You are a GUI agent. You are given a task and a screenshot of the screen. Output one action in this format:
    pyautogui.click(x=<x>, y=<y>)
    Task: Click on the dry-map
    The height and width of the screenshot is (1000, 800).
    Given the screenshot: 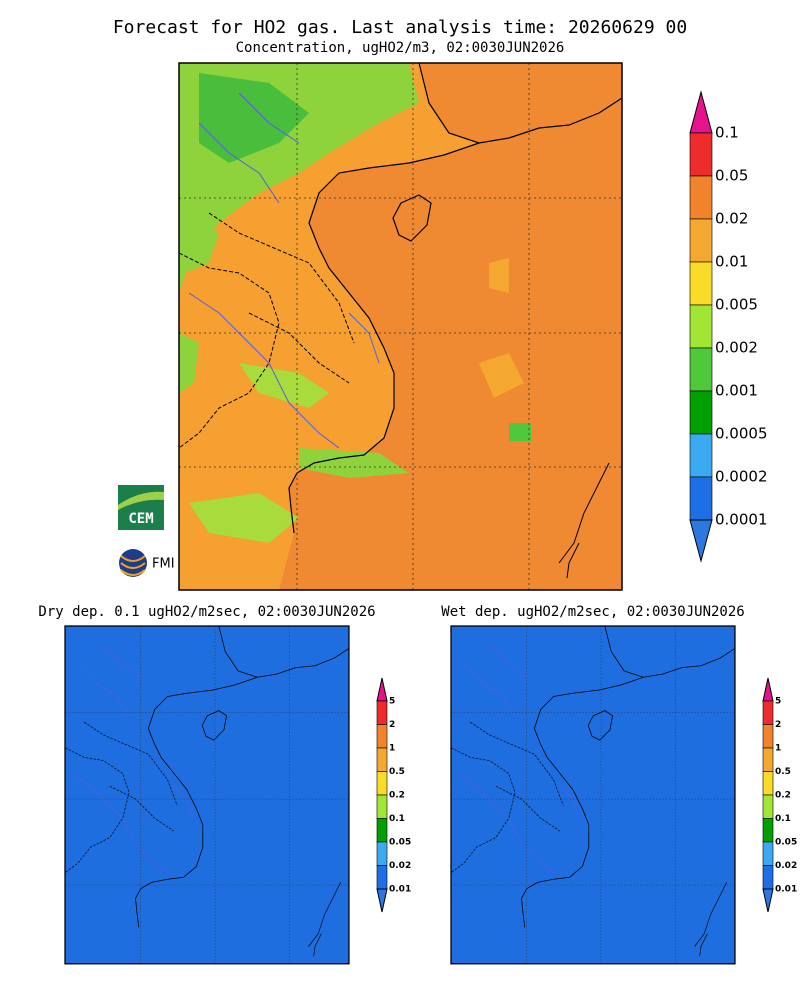 What is the action you would take?
    pyautogui.click(x=207, y=795)
    